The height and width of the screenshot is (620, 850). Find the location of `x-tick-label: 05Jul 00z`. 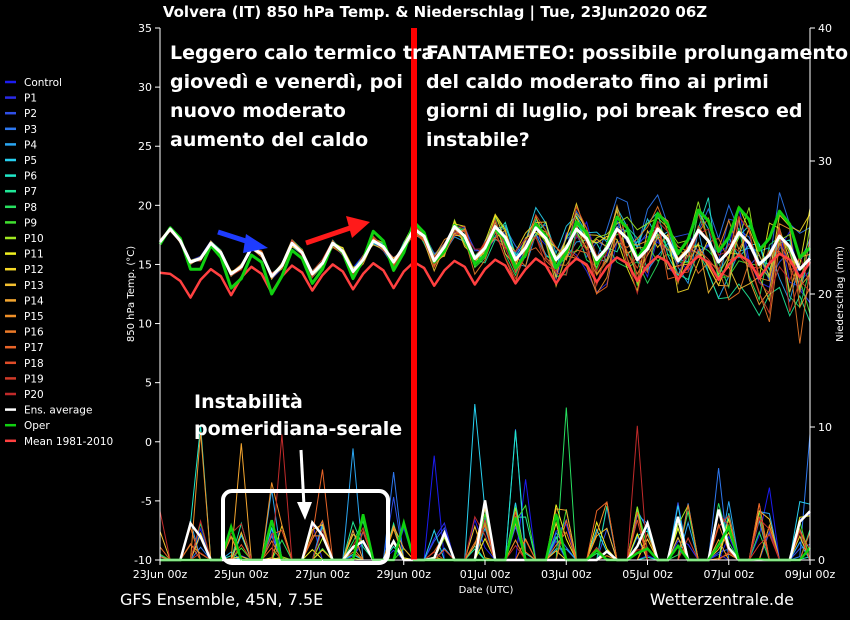

x-tick-label: 05Jul 00z is located at coordinates (647, 574).